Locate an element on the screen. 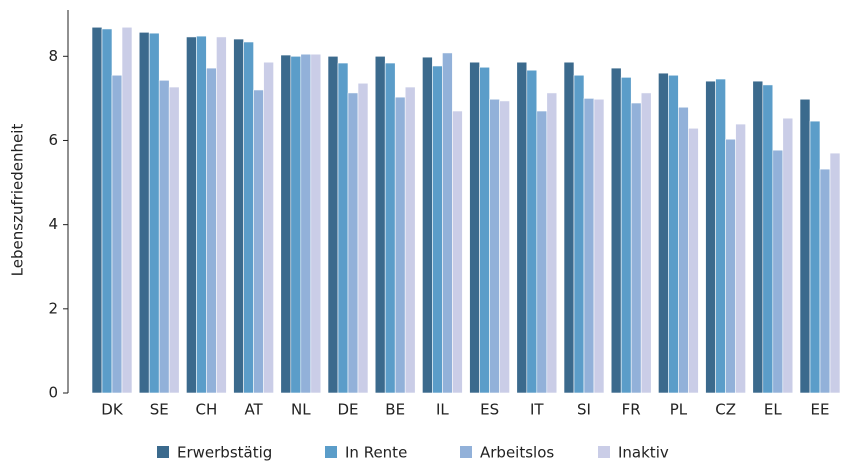 The width and height of the screenshot is (854, 467). x-tick-label: IT is located at coordinates (537, 410).